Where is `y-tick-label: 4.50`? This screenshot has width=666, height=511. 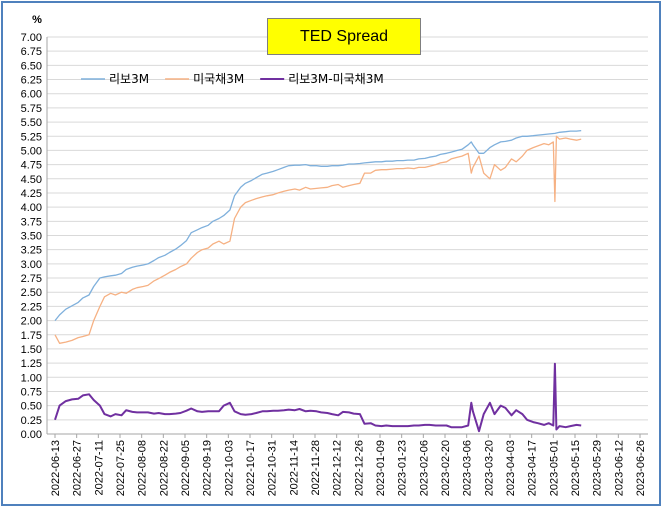 y-tick-label: 4.50 is located at coordinates (31, 180).